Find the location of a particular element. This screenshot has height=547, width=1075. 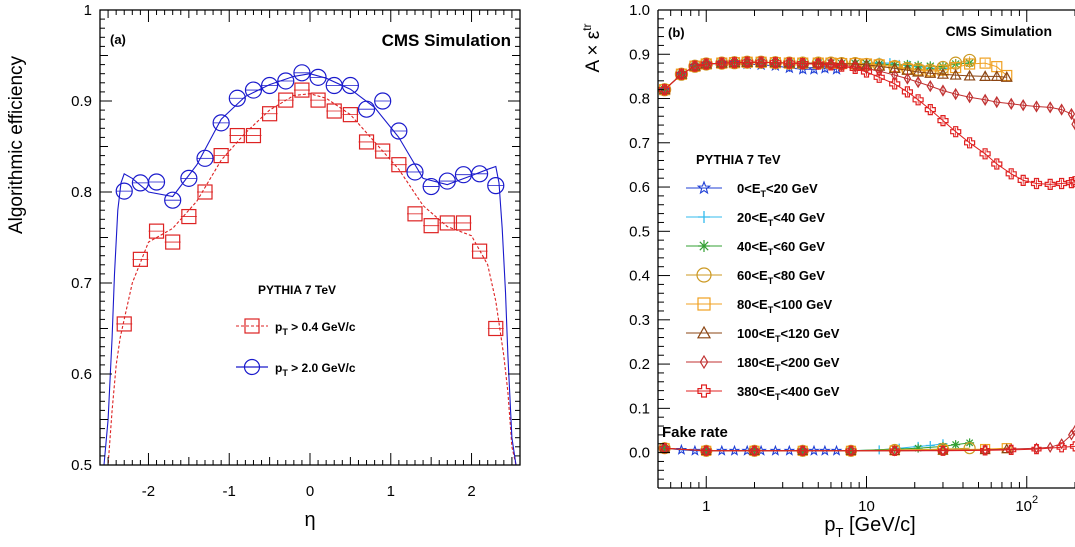

panel-a-x-tick-label: 2 is located at coordinates (471, 491).